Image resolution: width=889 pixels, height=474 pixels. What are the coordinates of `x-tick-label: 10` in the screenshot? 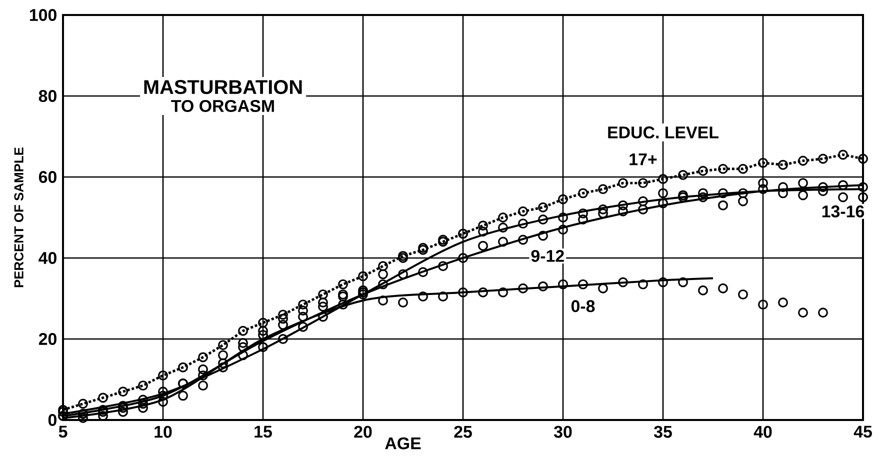 It's located at (163, 432).